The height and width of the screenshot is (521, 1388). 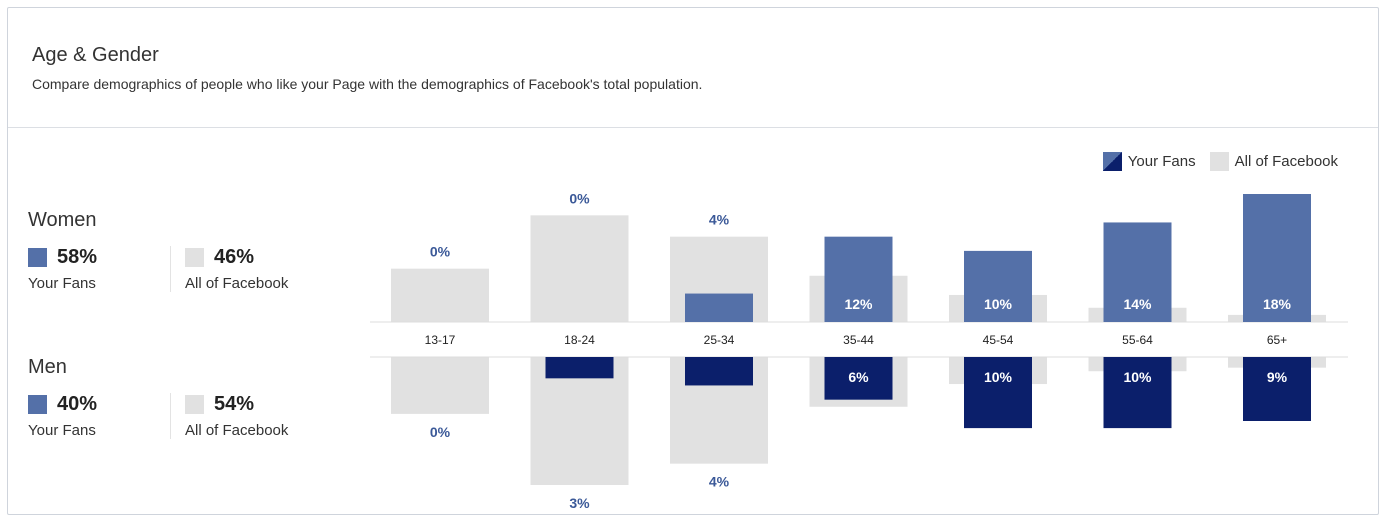 What do you see at coordinates (248, 416) in the screenshot?
I see `men-fb-stat: 54% All of Facebook` at bounding box center [248, 416].